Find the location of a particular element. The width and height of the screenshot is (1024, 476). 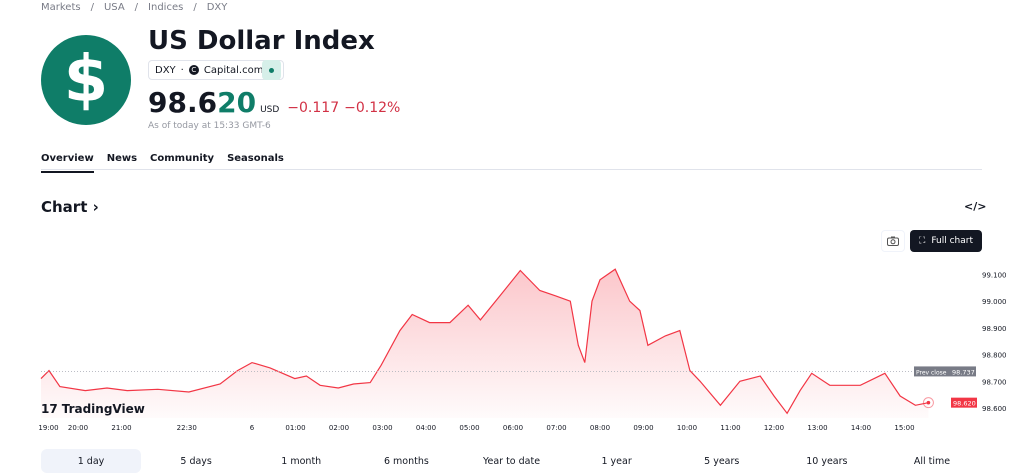

x-tick-label: 19:00 is located at coordinates (48, 428).